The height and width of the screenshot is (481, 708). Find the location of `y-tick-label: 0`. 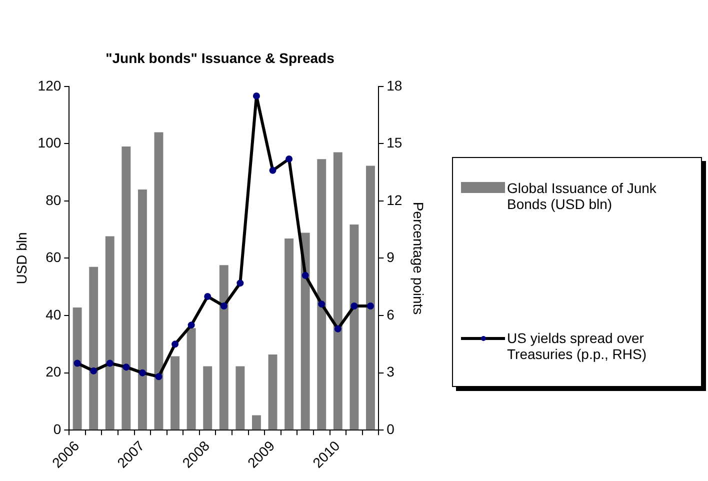

y-tick-label: 0 is located at coordinates (57, 428).